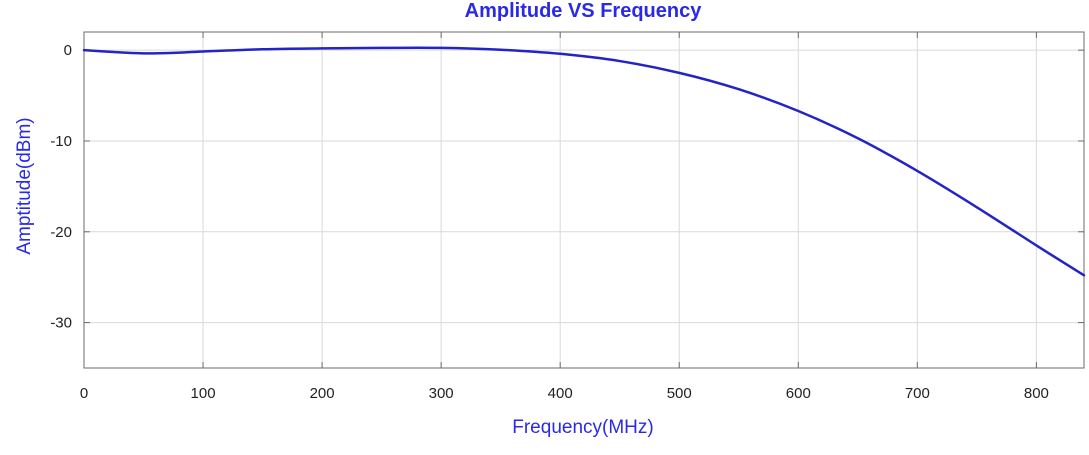  I want to click on chart-title: Amplitude VS Frequency, so click(584, 11).